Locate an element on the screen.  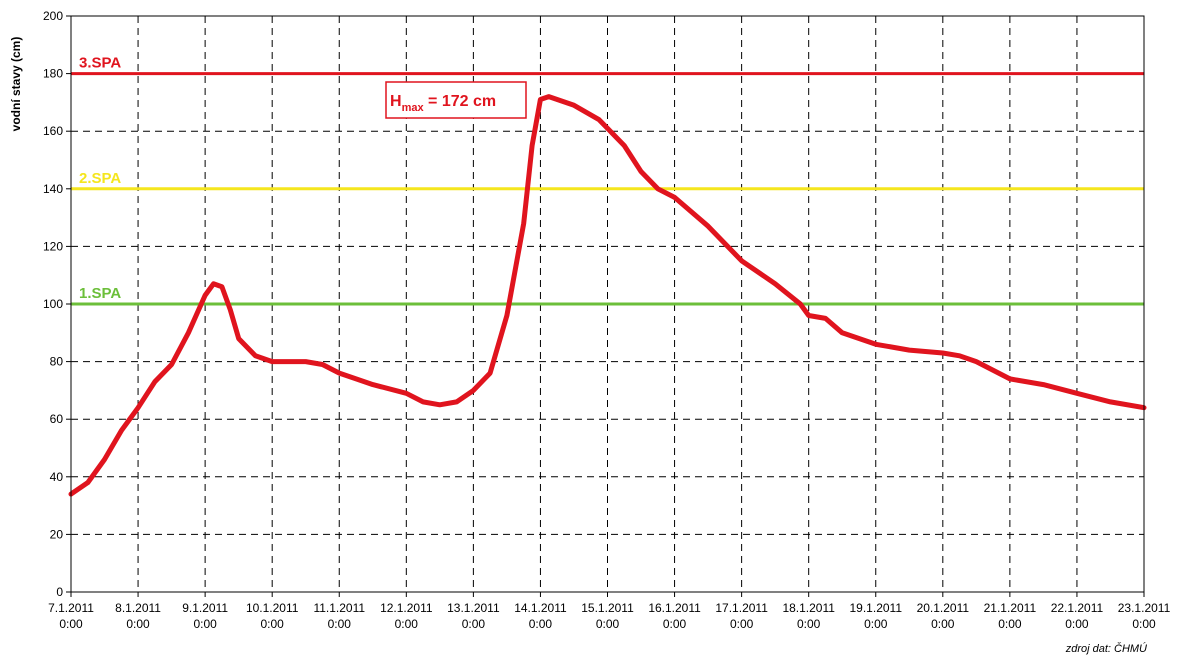
y-tick-label: 60 is located at coordinates (57, 419).